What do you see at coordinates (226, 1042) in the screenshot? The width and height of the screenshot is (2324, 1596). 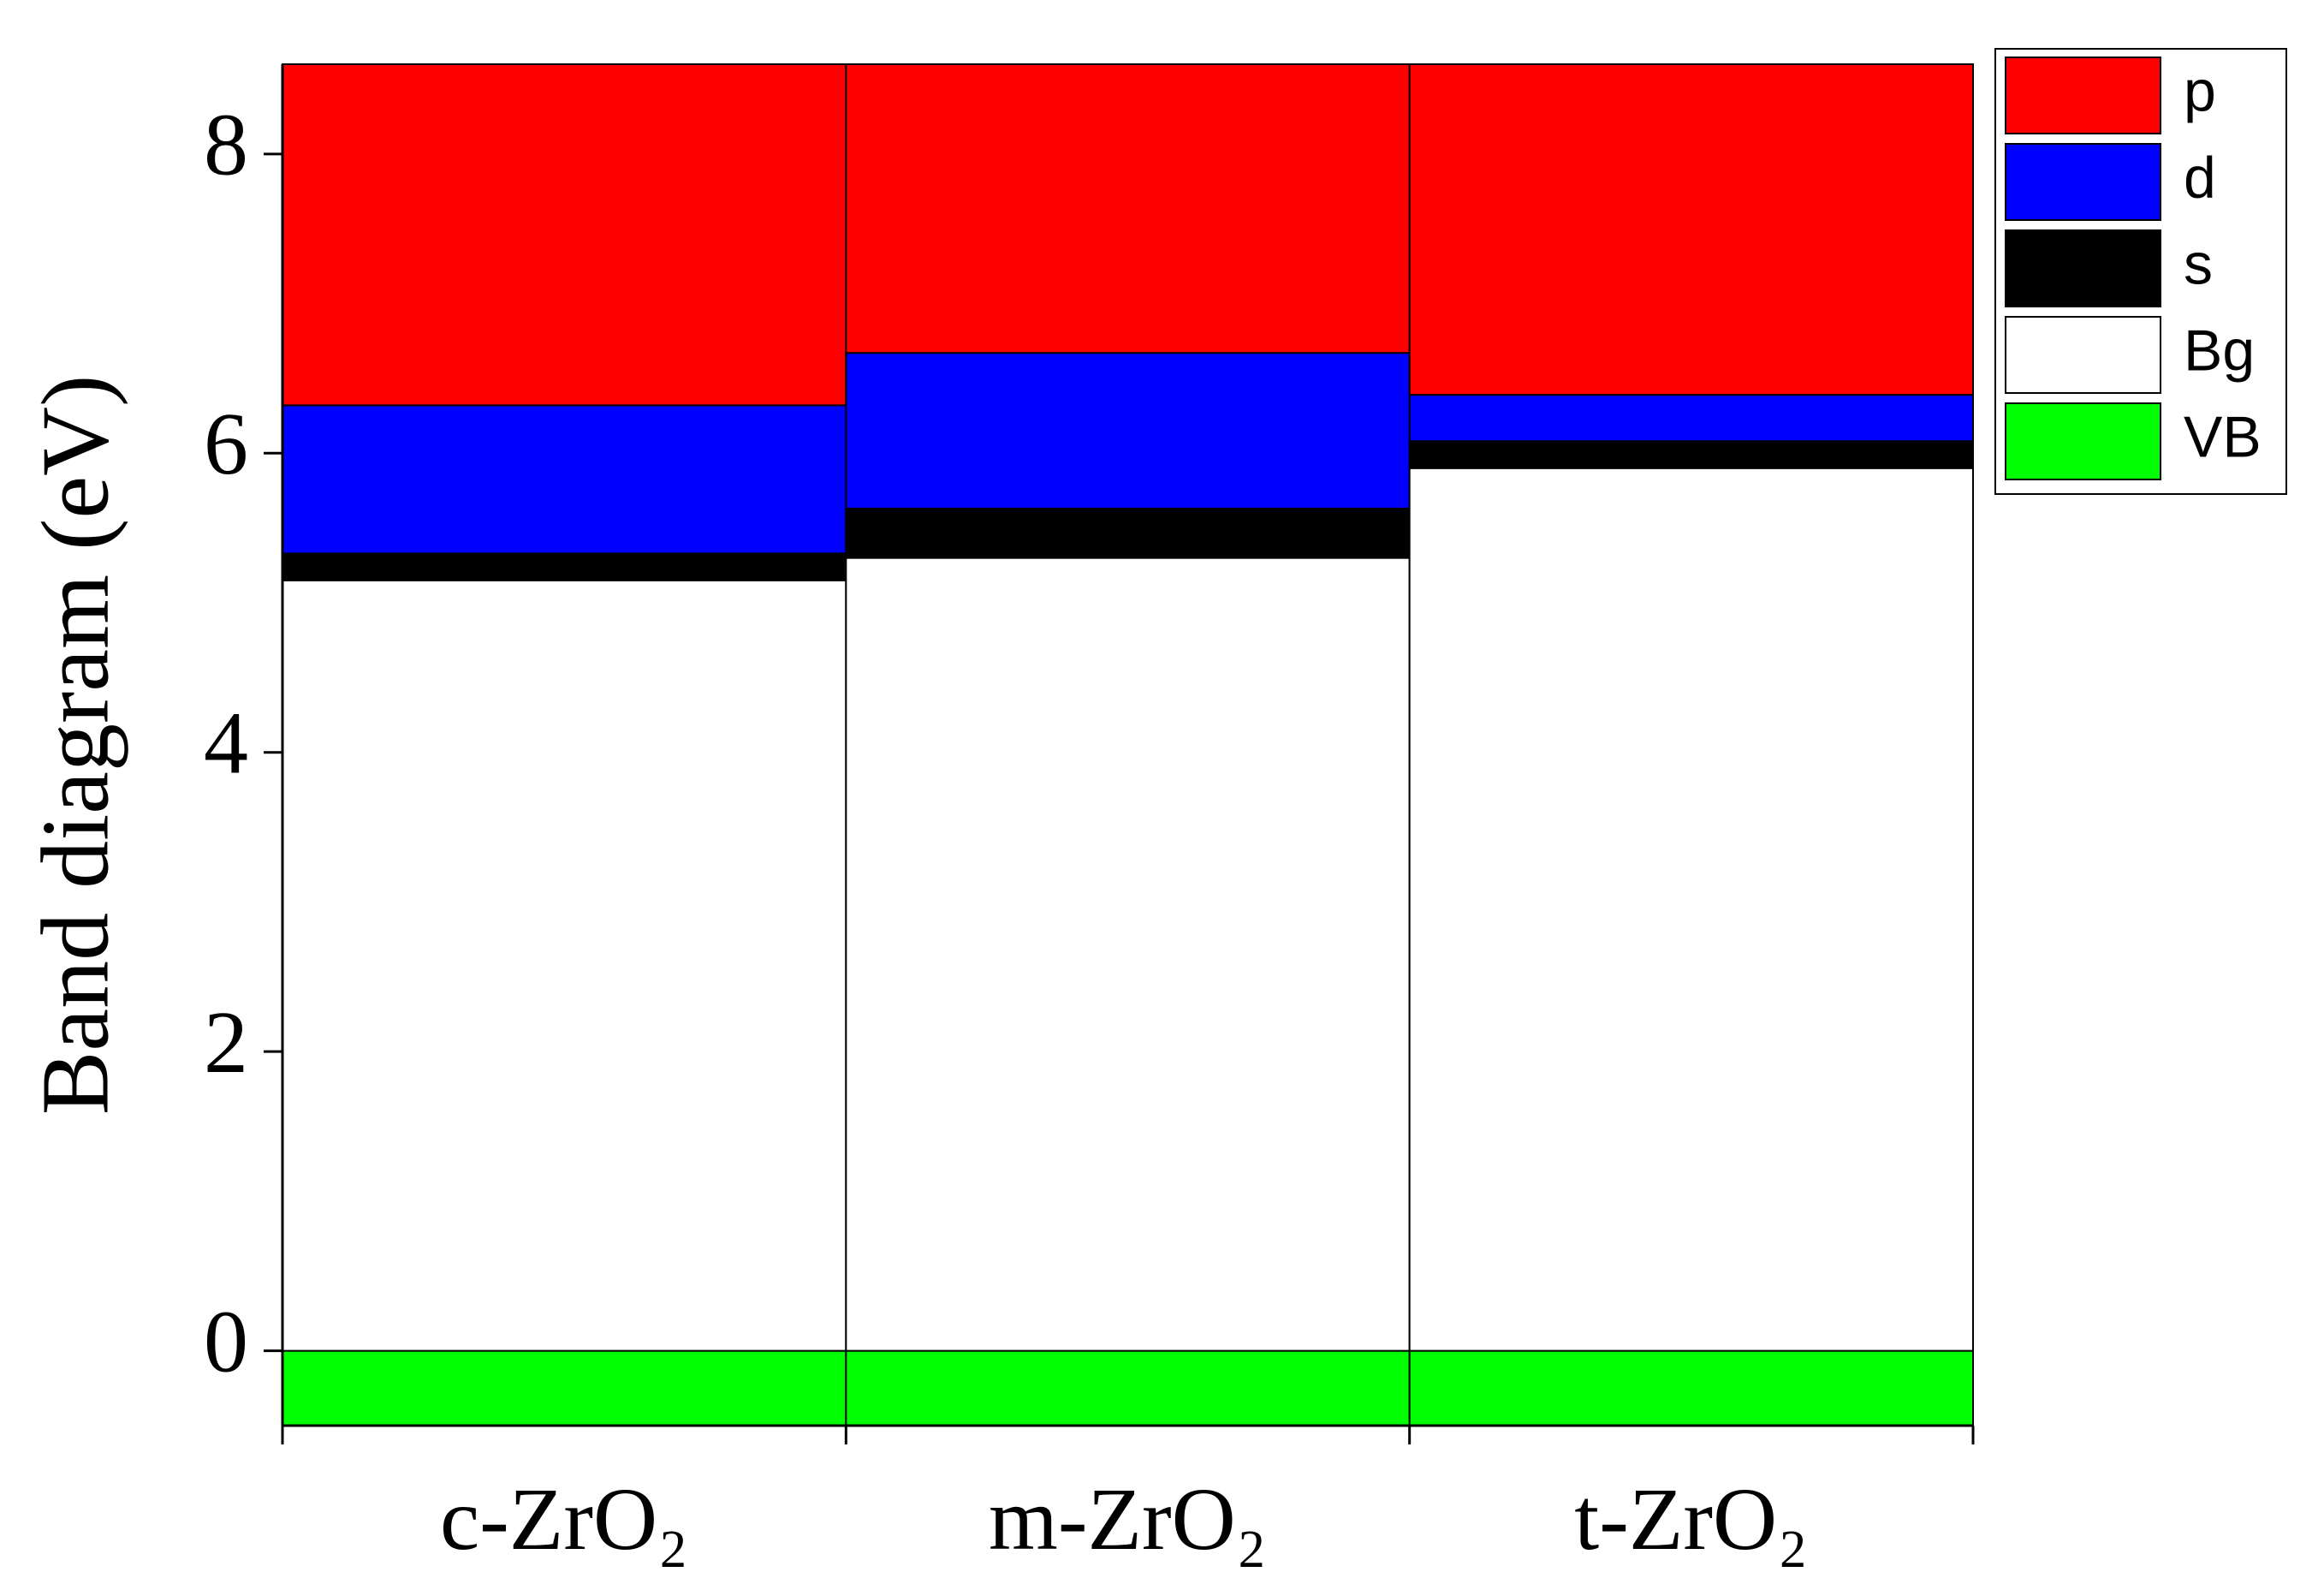 I see `y-tick-label: 2` at bounding box center [226, 1042].